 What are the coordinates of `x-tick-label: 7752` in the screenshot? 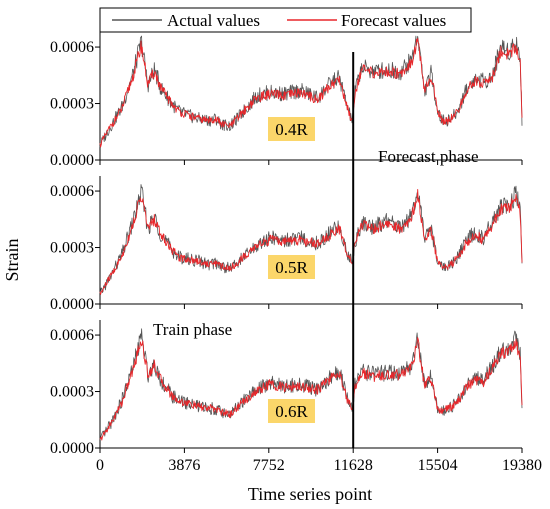 It's located at (269, 465).